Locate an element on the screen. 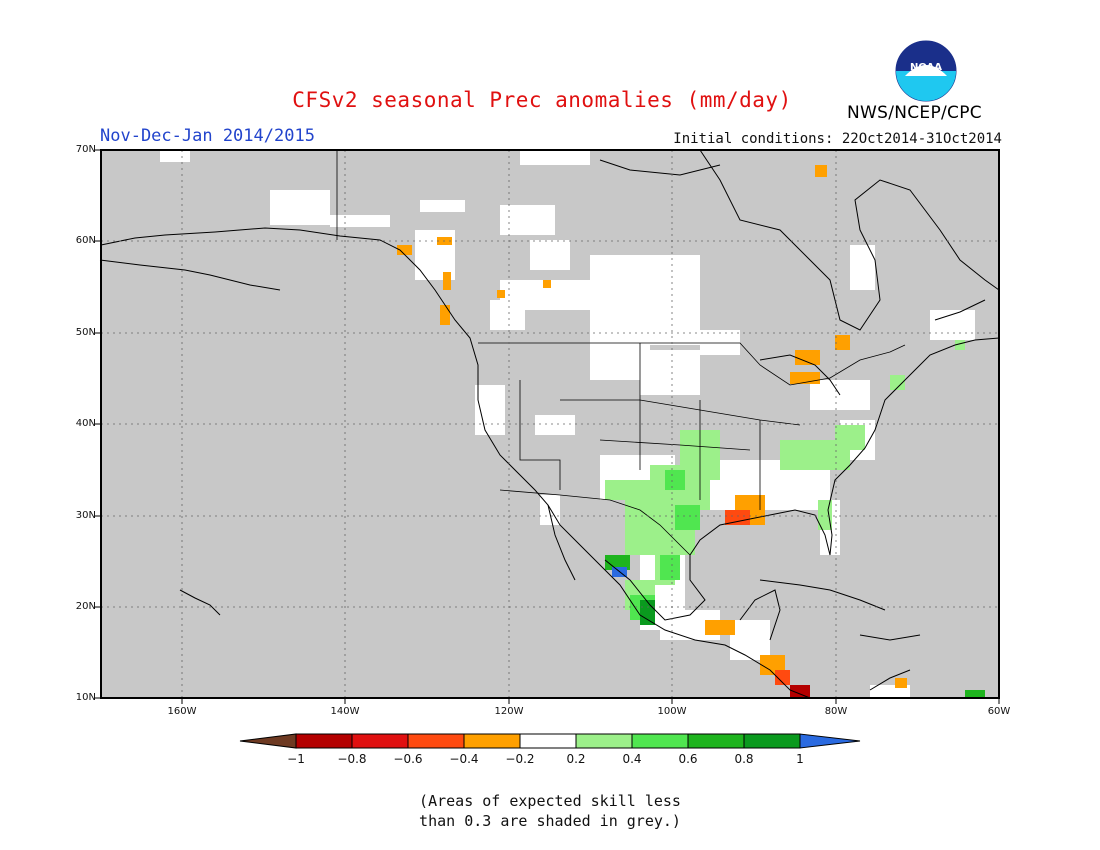 This screenshot has height=850, width=1100. colorbar-label: 0.4 is located at coordinates (632, 759).